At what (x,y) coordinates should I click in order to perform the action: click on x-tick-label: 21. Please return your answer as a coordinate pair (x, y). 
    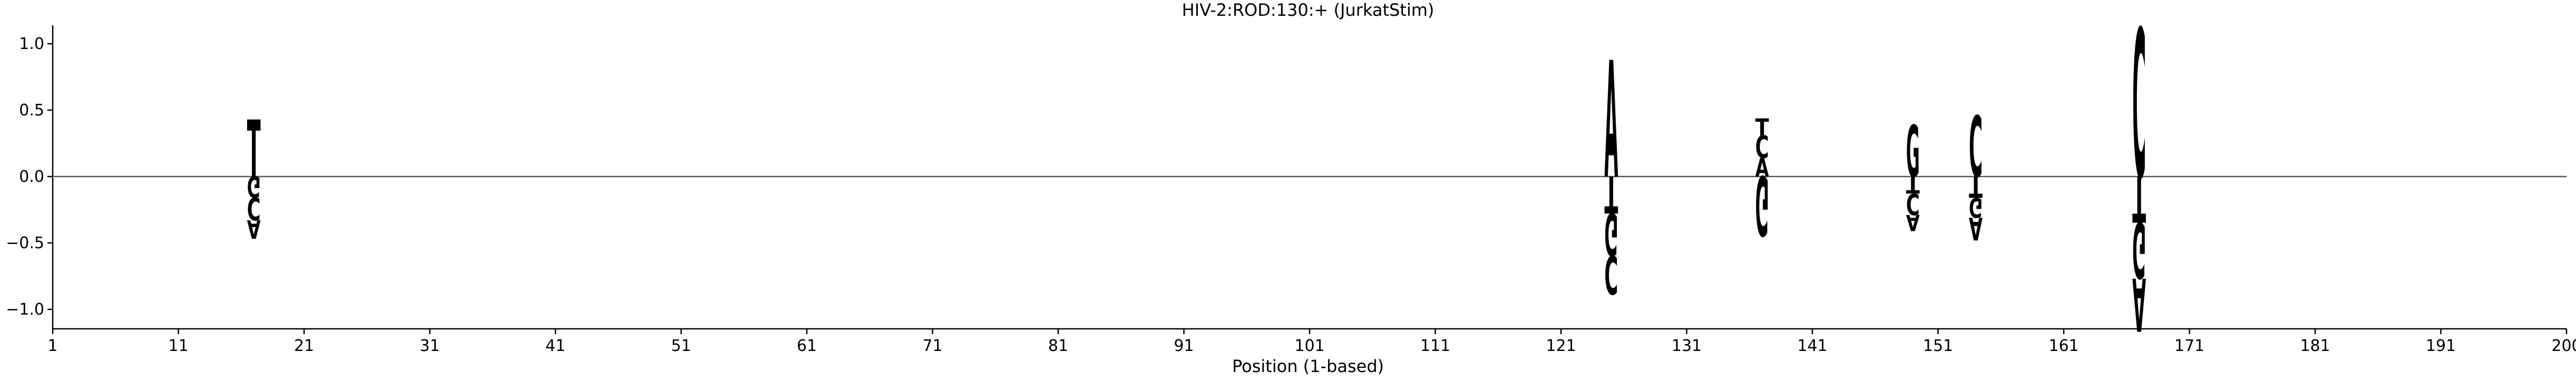
    Looking at the image, I should click on (304, 346).